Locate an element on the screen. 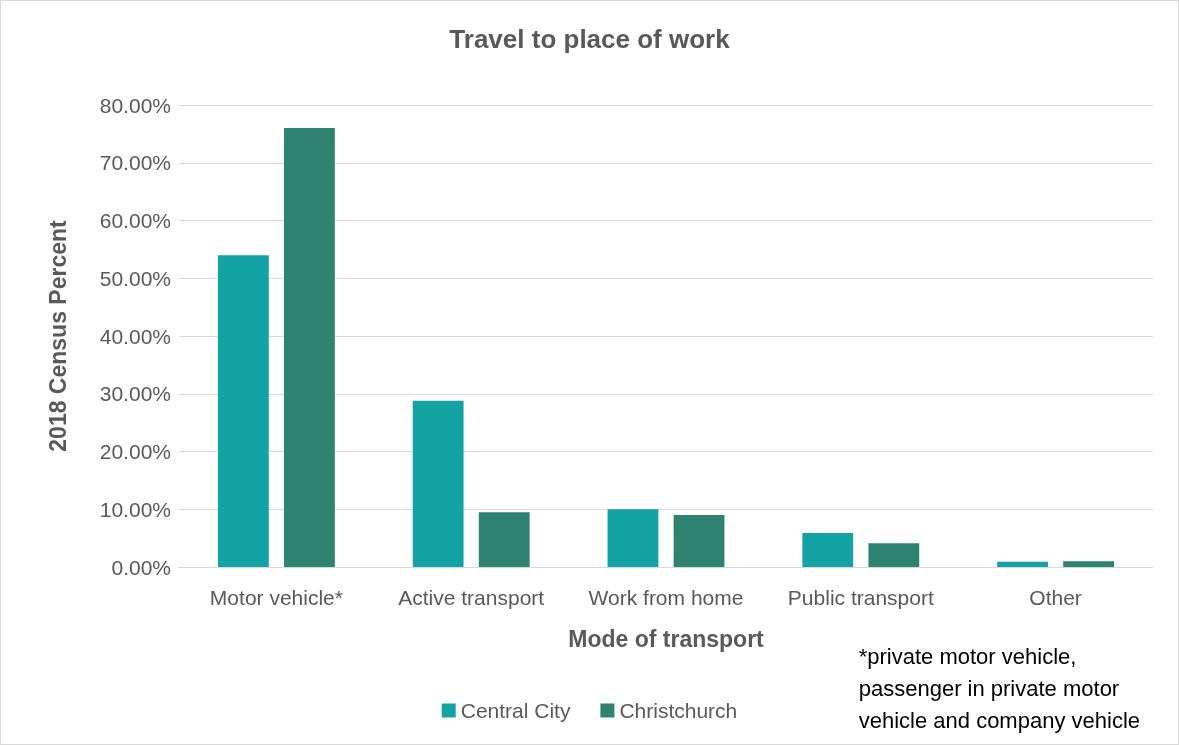 The width and height of the screenshot is (1179, 745). y-tick-label: 10.00% is located at coordinates (135, 509).